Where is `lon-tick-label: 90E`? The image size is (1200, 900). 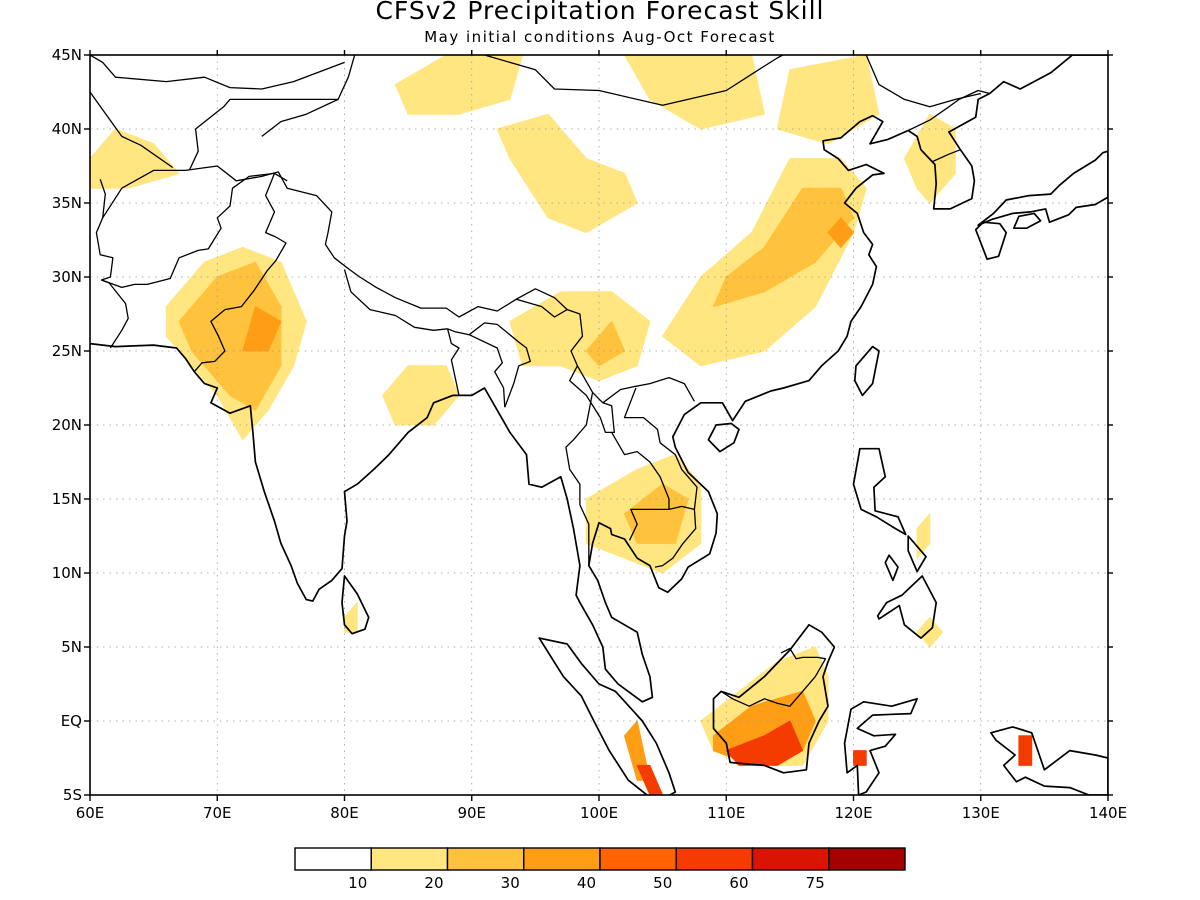
lon-tick-label: 90E is located at coordinates (471, 813).